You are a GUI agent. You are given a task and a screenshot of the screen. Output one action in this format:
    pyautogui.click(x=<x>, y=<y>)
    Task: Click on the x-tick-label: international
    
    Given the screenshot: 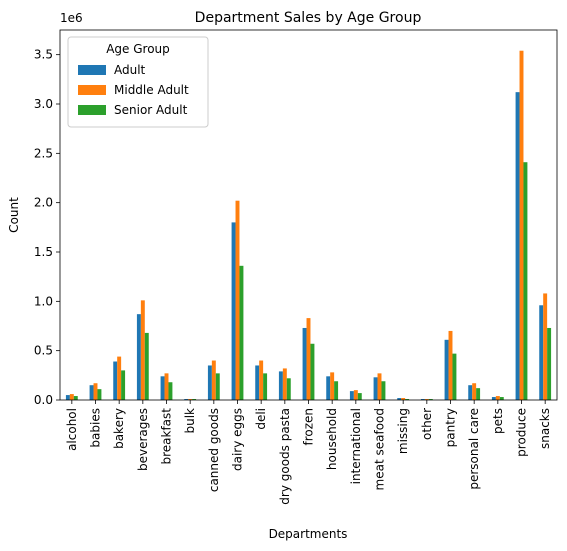 What is the action you would take?
    pyautogui.click(x=356, y=446)
    